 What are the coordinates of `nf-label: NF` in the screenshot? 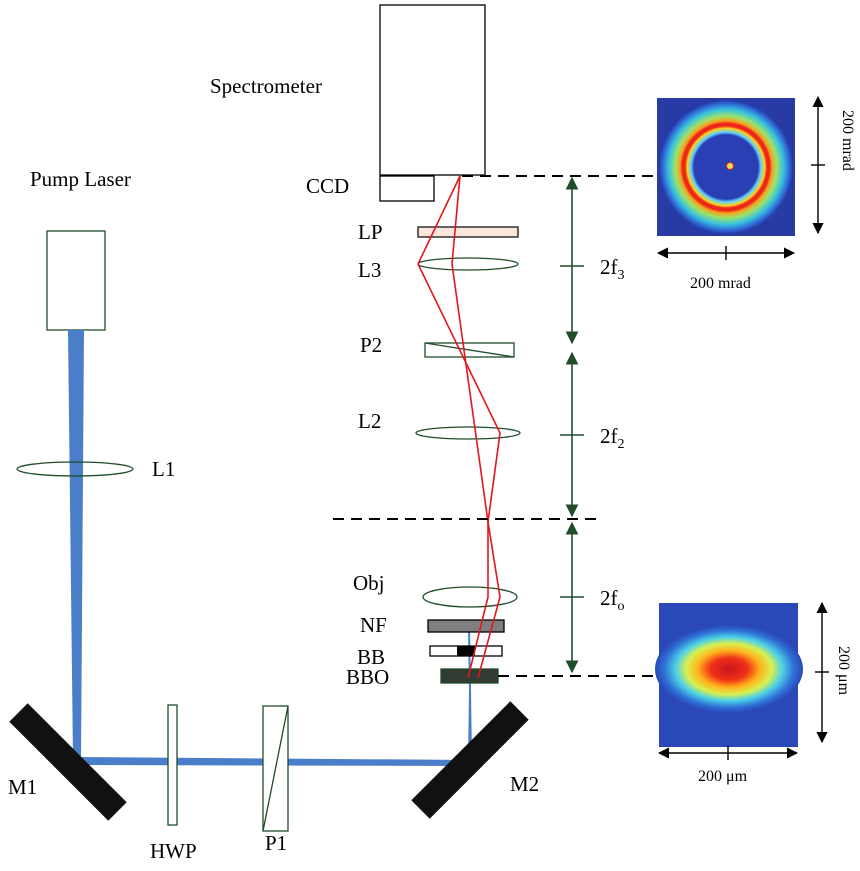 It's located at (373, 625).